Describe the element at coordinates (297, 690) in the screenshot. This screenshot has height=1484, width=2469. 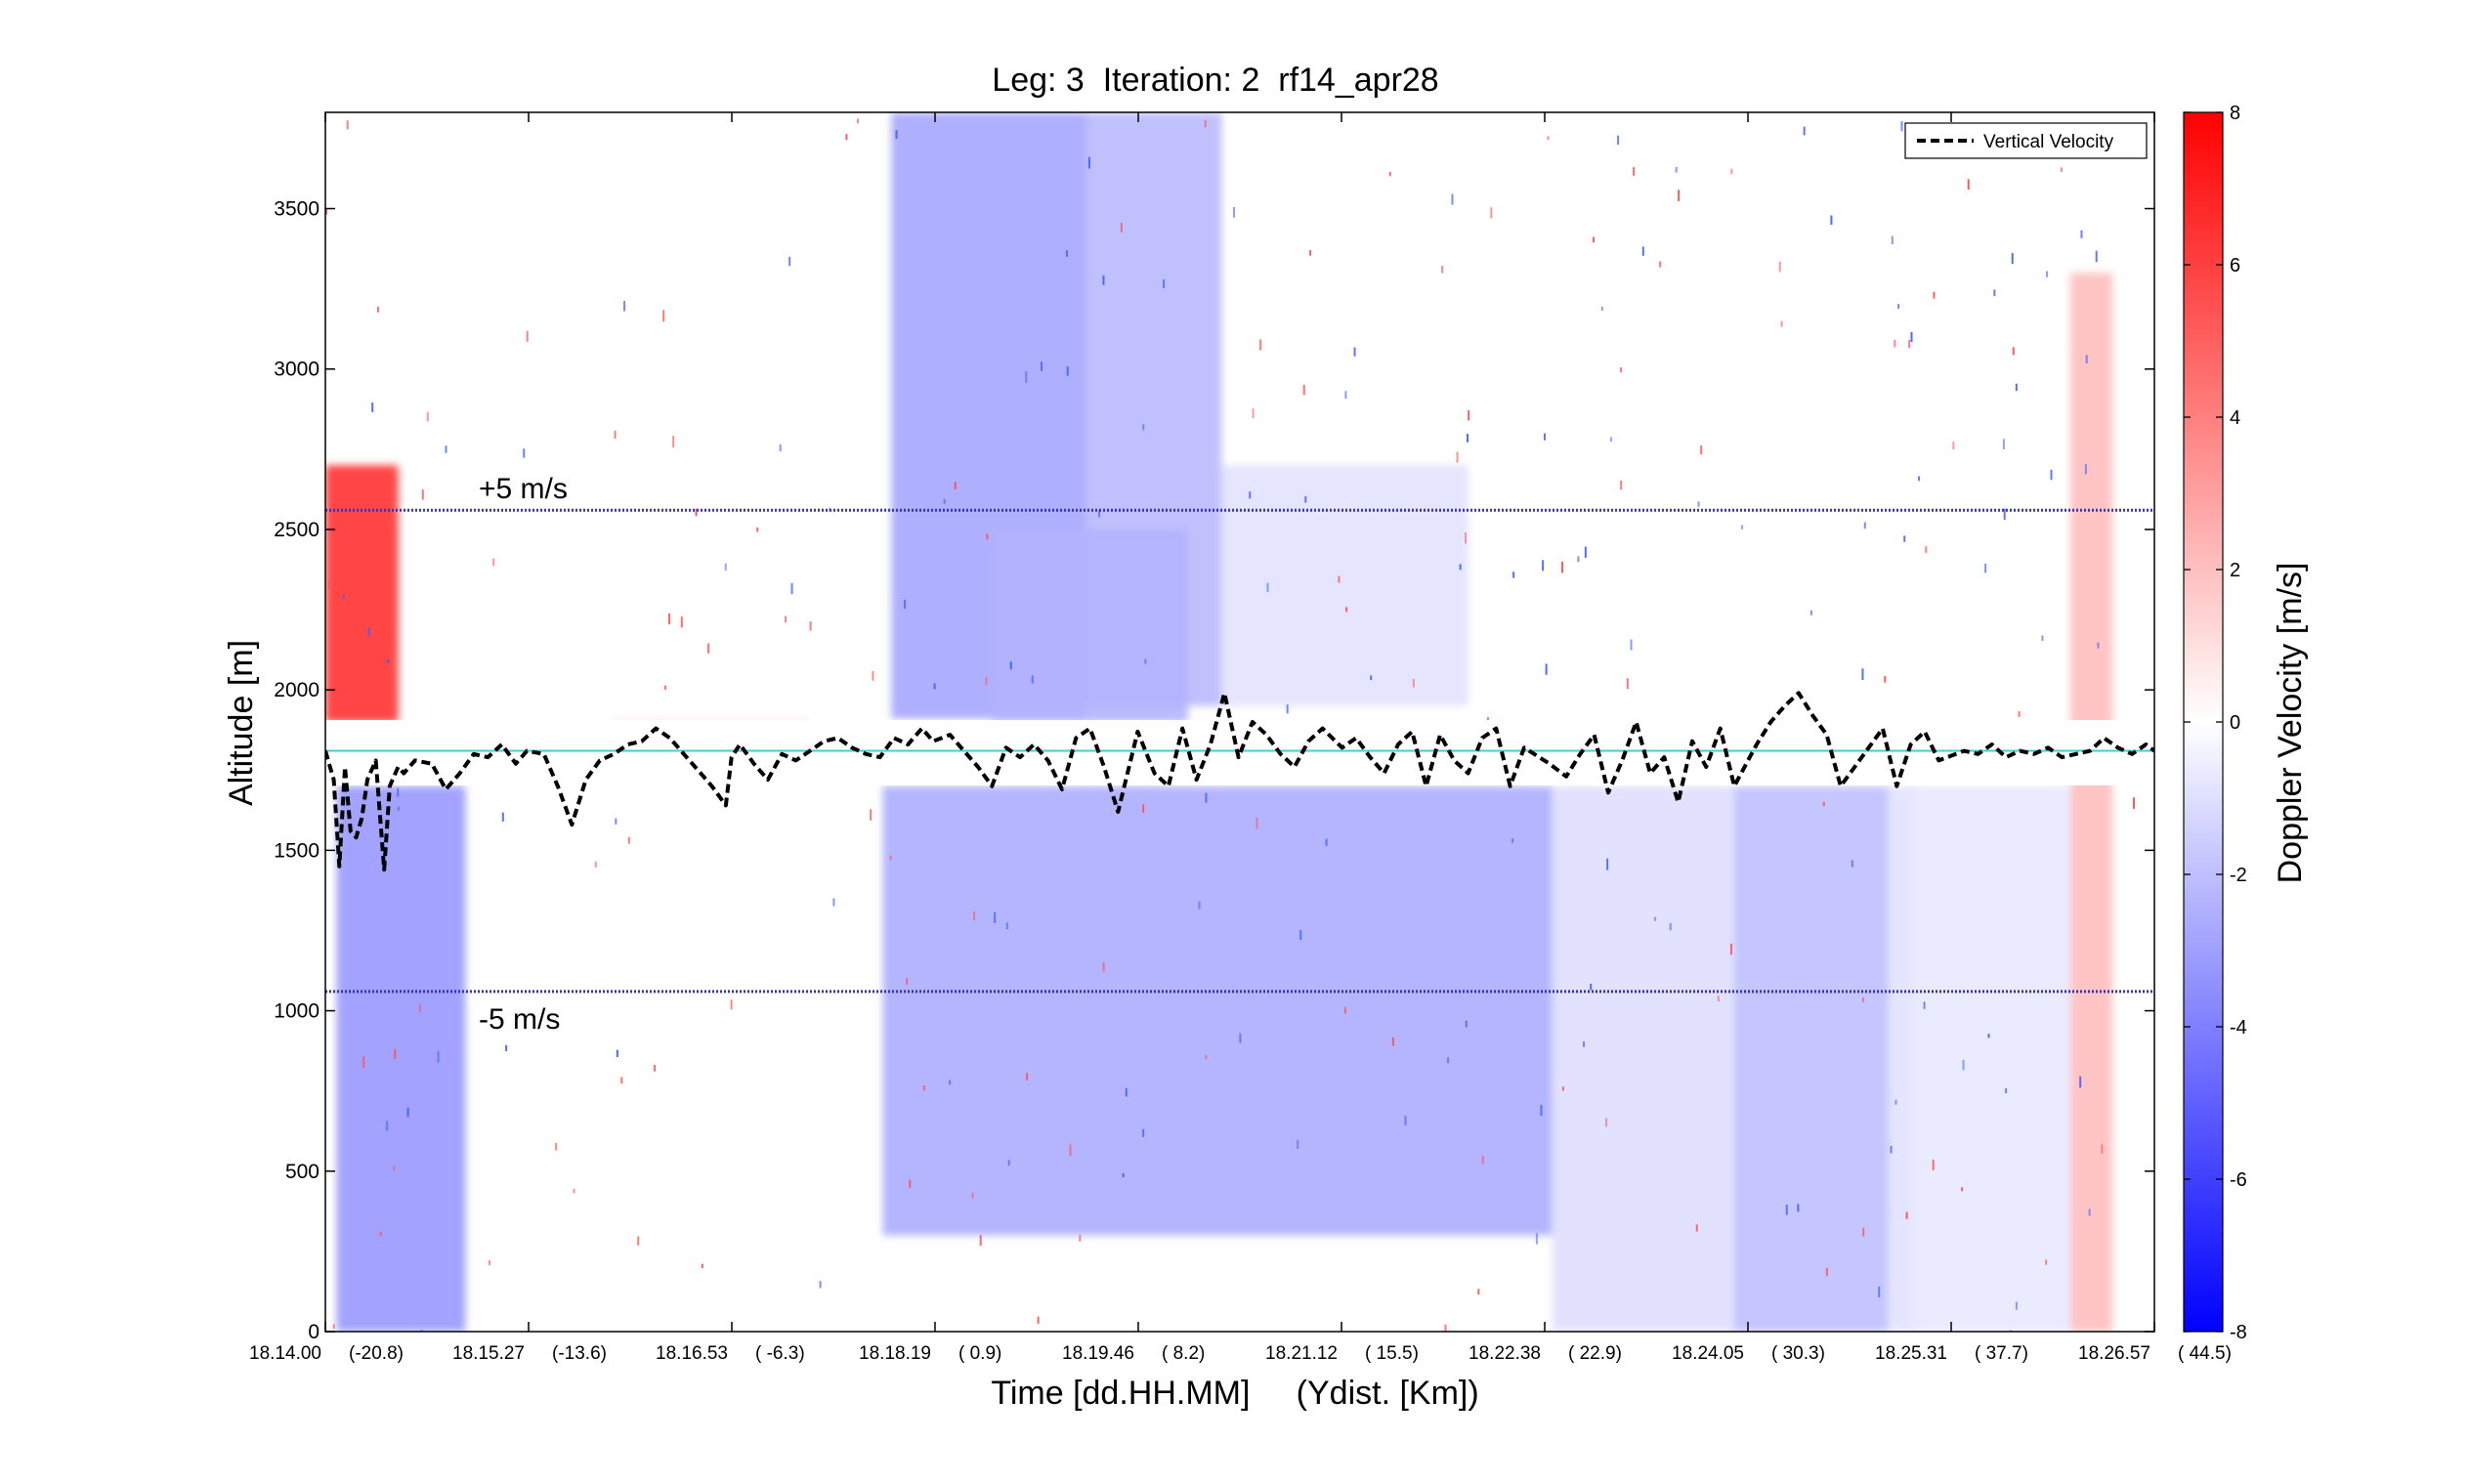
I see `y-tick-label-4: 2000` at that location.